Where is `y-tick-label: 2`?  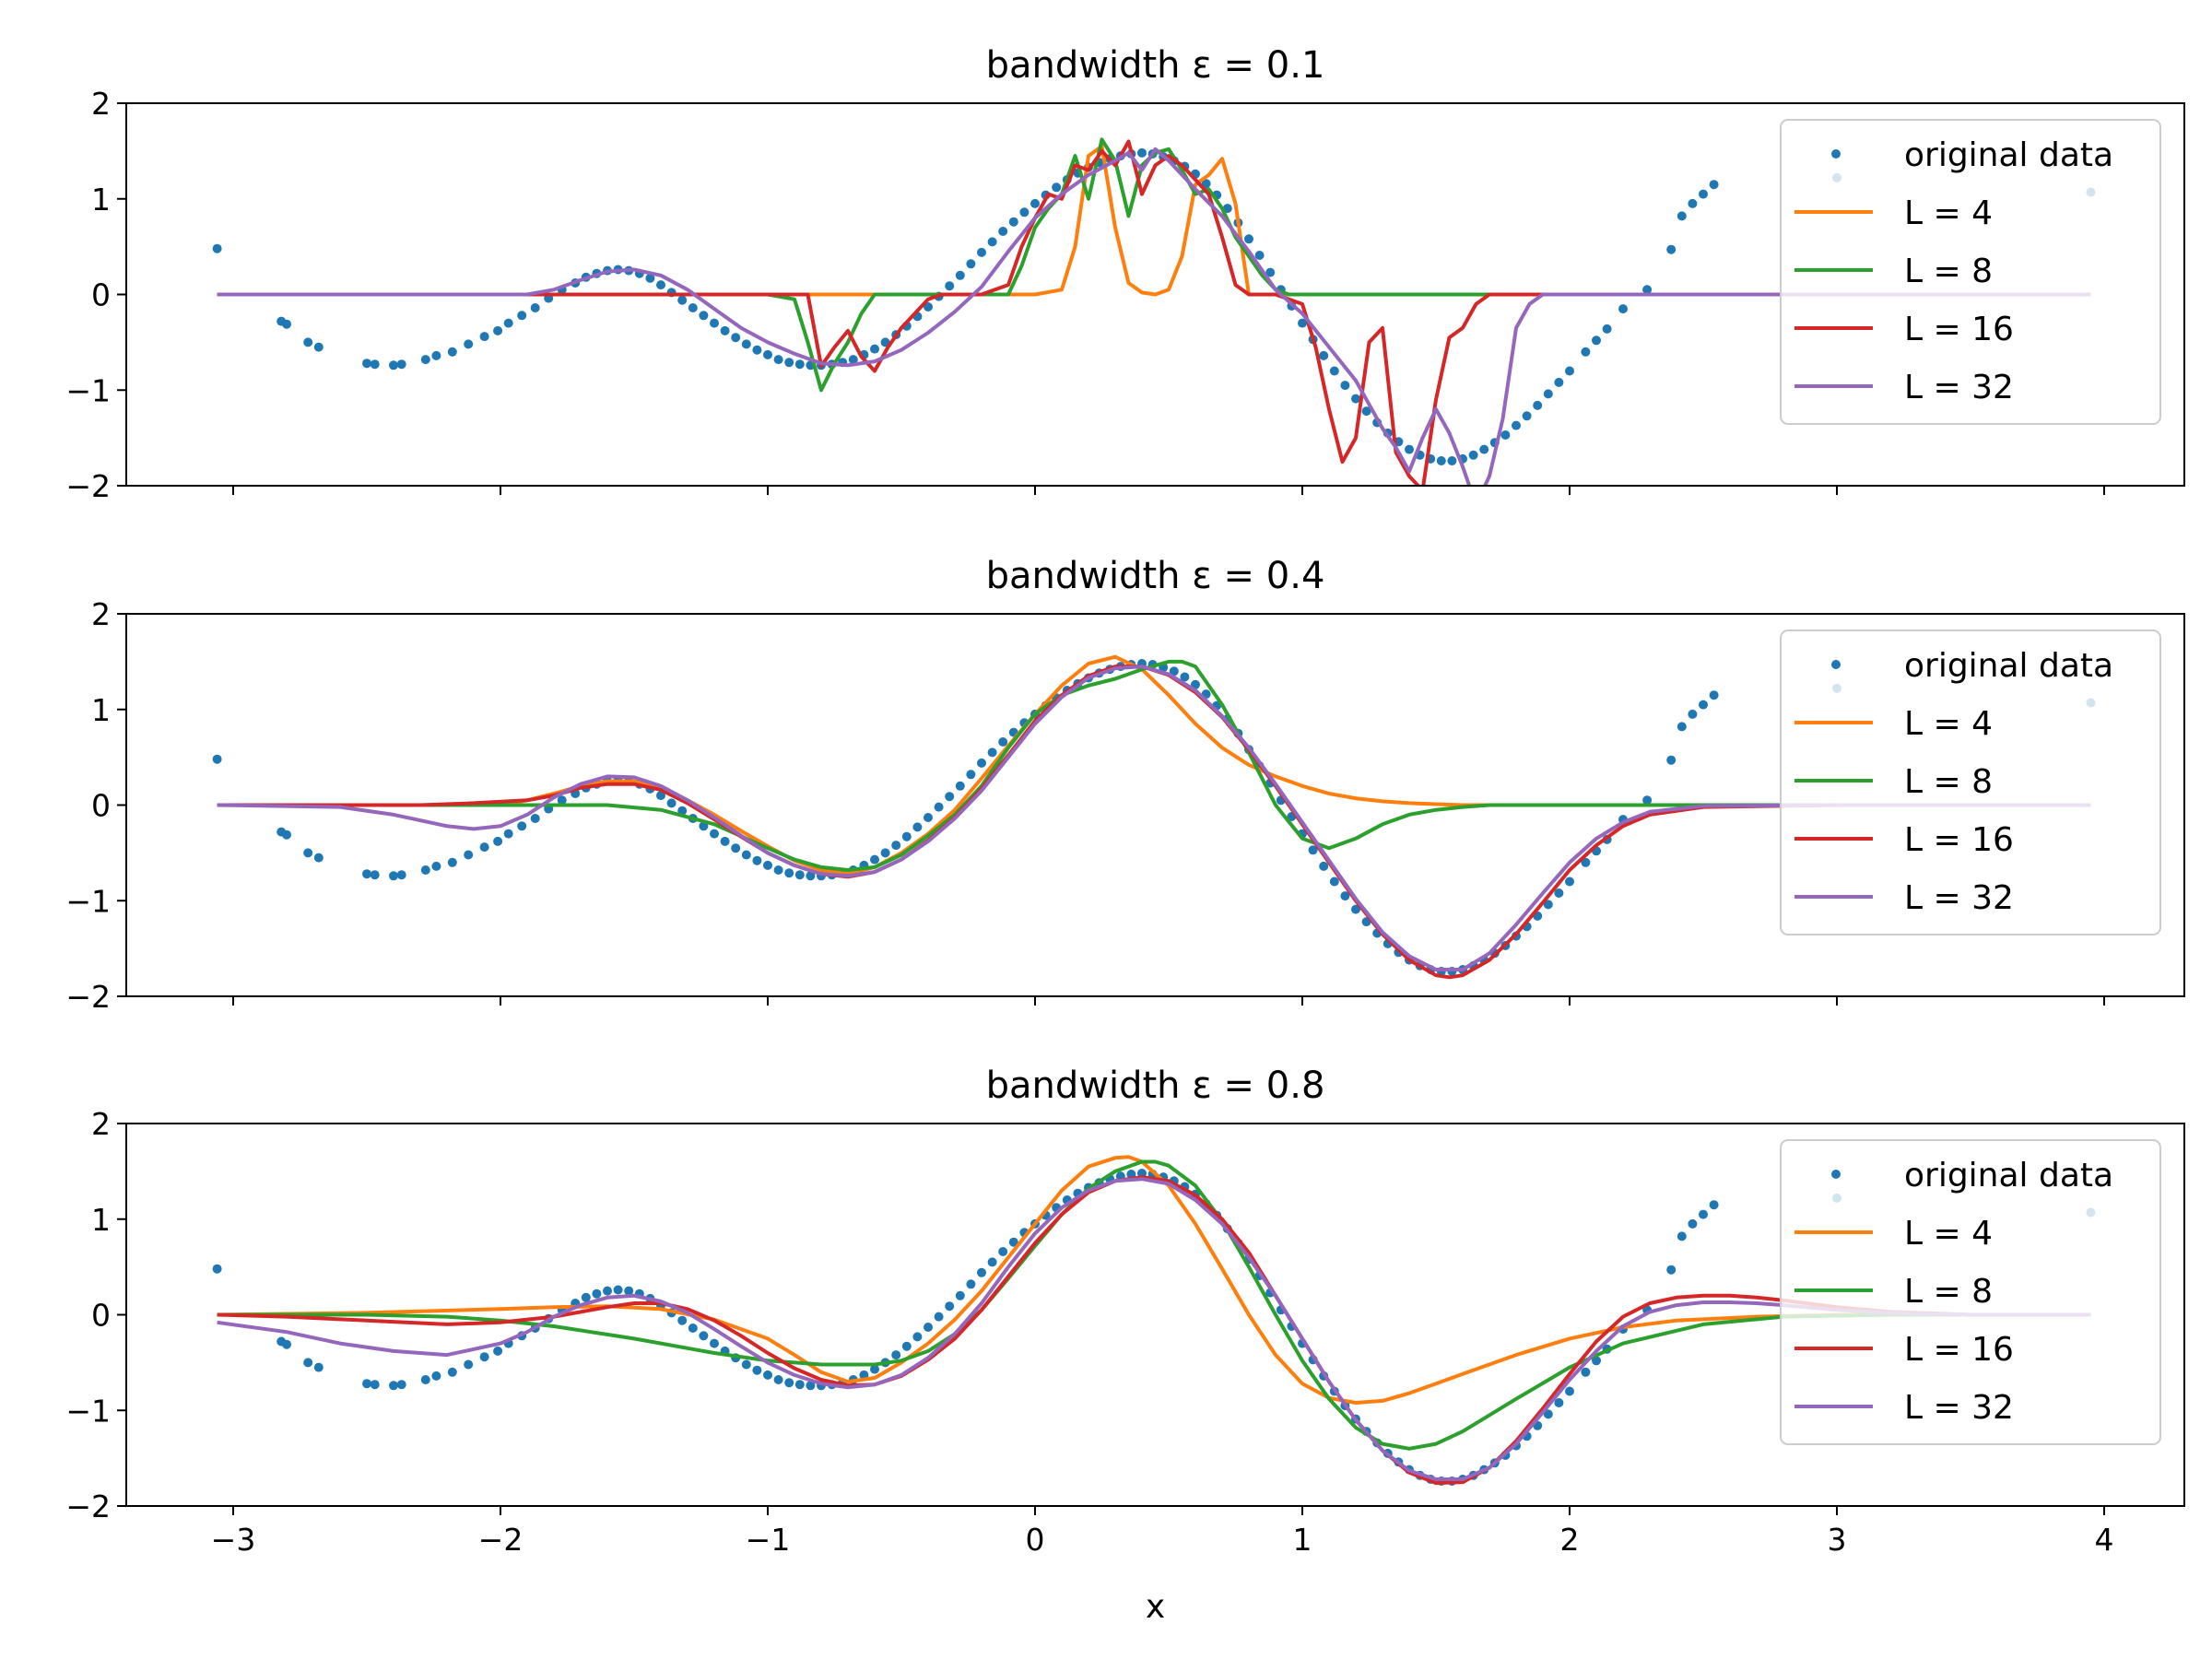
y-tick-label: 2 is located at coordinates (101, 1124).